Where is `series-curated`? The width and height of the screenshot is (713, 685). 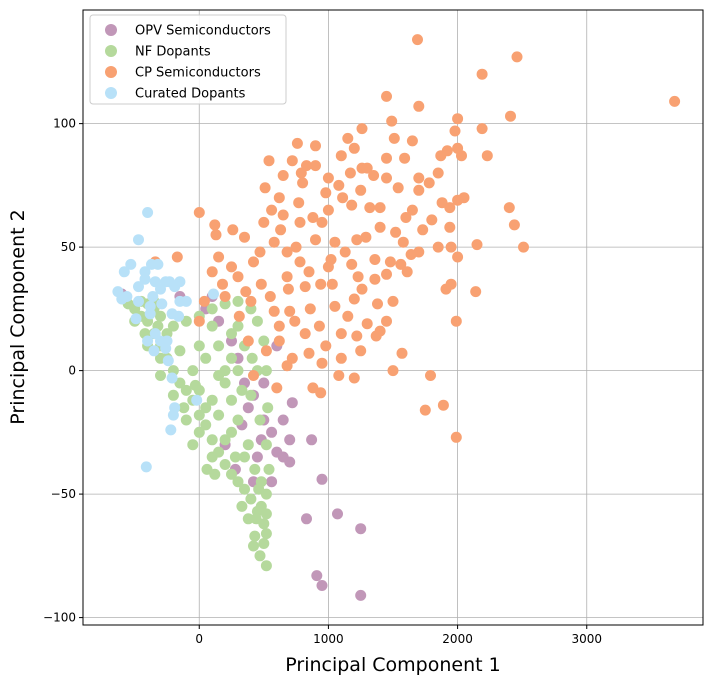 series-curated is located at coordinates (165, 340).